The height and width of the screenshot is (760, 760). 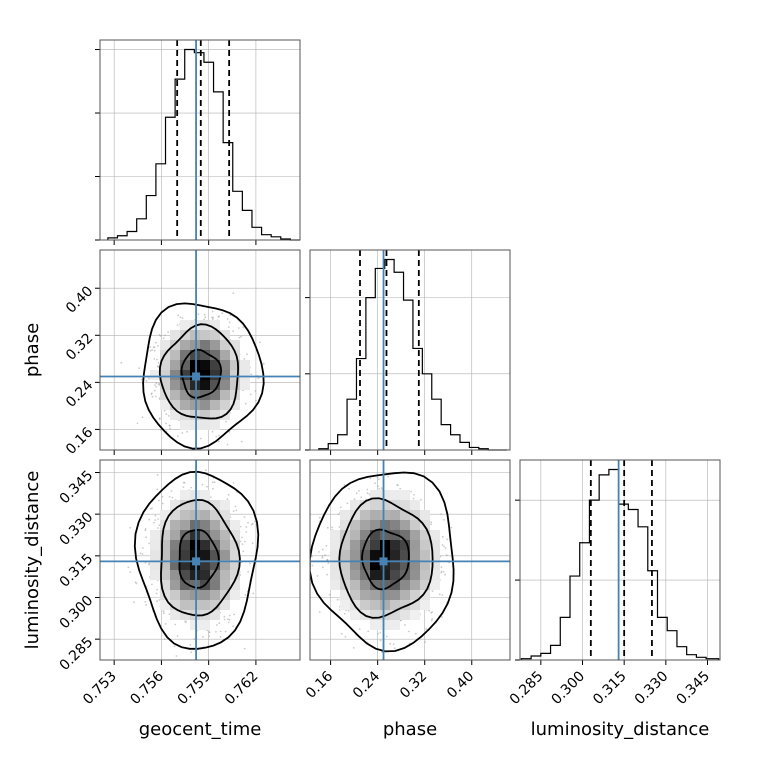 What do you see at coordinates (410, 350) in the screenshot?
I see `hist-frame-phase` at bounding box center [410, 350].